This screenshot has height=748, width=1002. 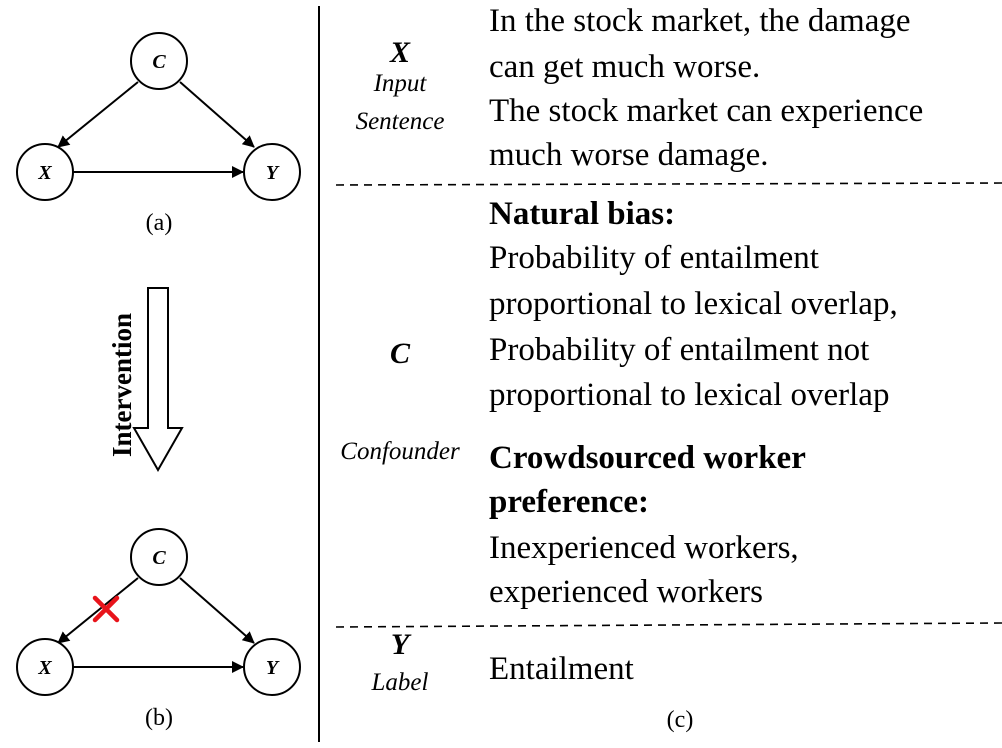 I want to click on caption-c: (c), so click(x=680, y=720).